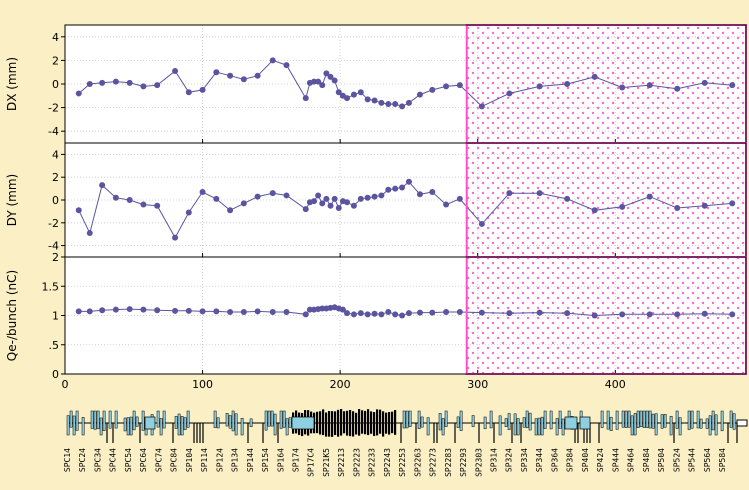 Image resolution: width=749 pixels, height=490 pixels. What do you see at coordinates (692, 460) in the screenshot?
I see `lattice-label: SP544` at bounding box center [692, 460].